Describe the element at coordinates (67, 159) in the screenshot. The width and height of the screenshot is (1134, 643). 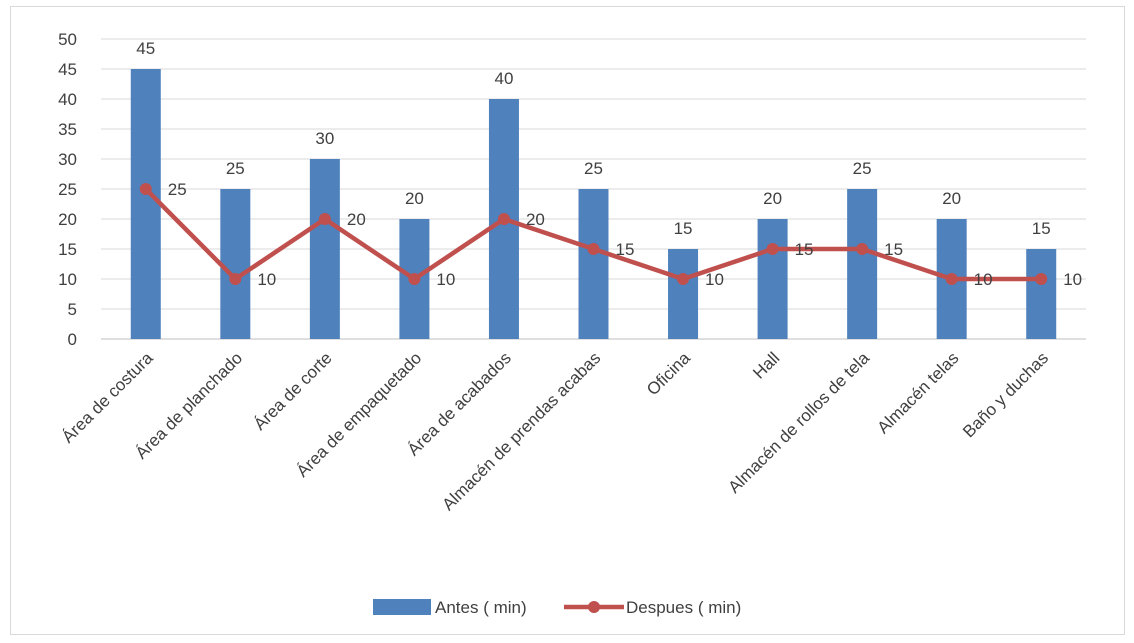
I see `y-tick-label: 30` at that location.